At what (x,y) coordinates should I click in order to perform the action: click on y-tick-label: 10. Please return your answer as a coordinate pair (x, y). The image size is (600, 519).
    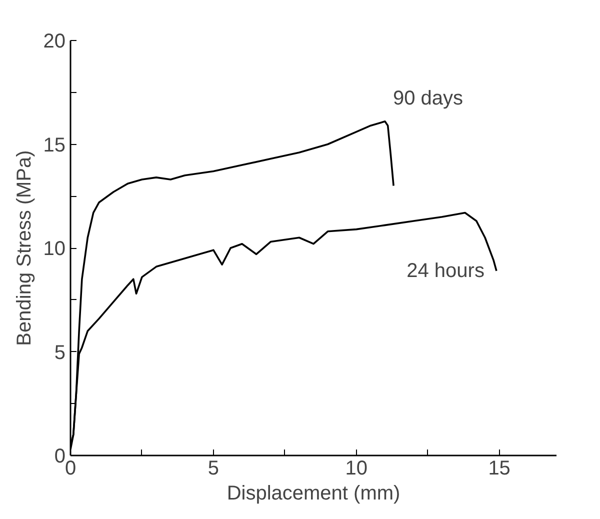
    Looking at the image, I should click on (54, 249).